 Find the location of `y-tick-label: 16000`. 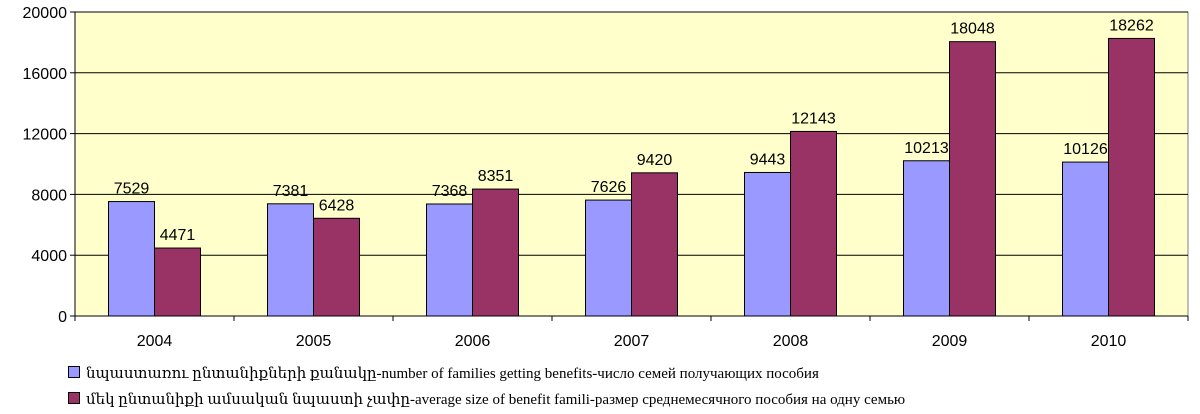

y-tick-label: 16000 is located at coordinates (45, 74).